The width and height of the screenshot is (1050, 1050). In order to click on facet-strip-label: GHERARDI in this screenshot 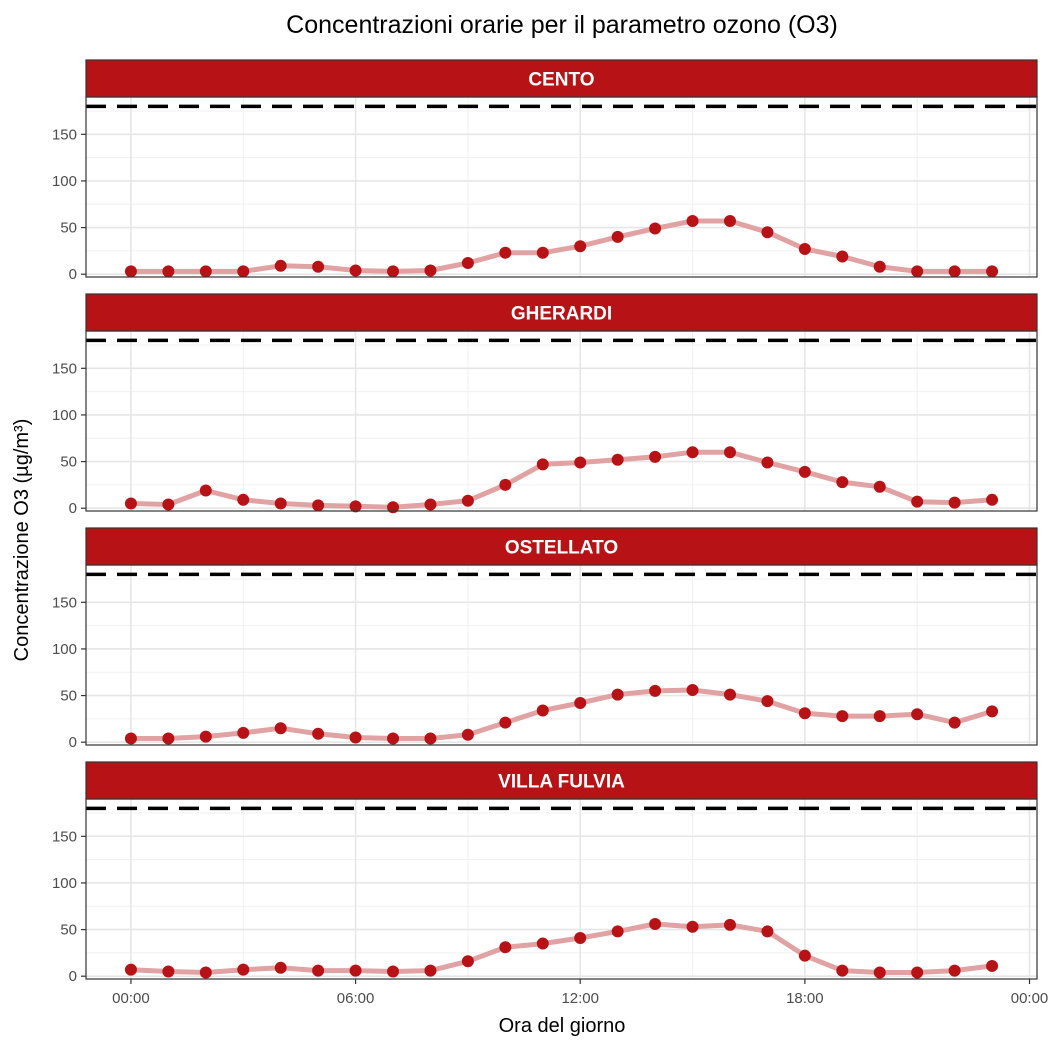, I will do `click(561, 314)`.